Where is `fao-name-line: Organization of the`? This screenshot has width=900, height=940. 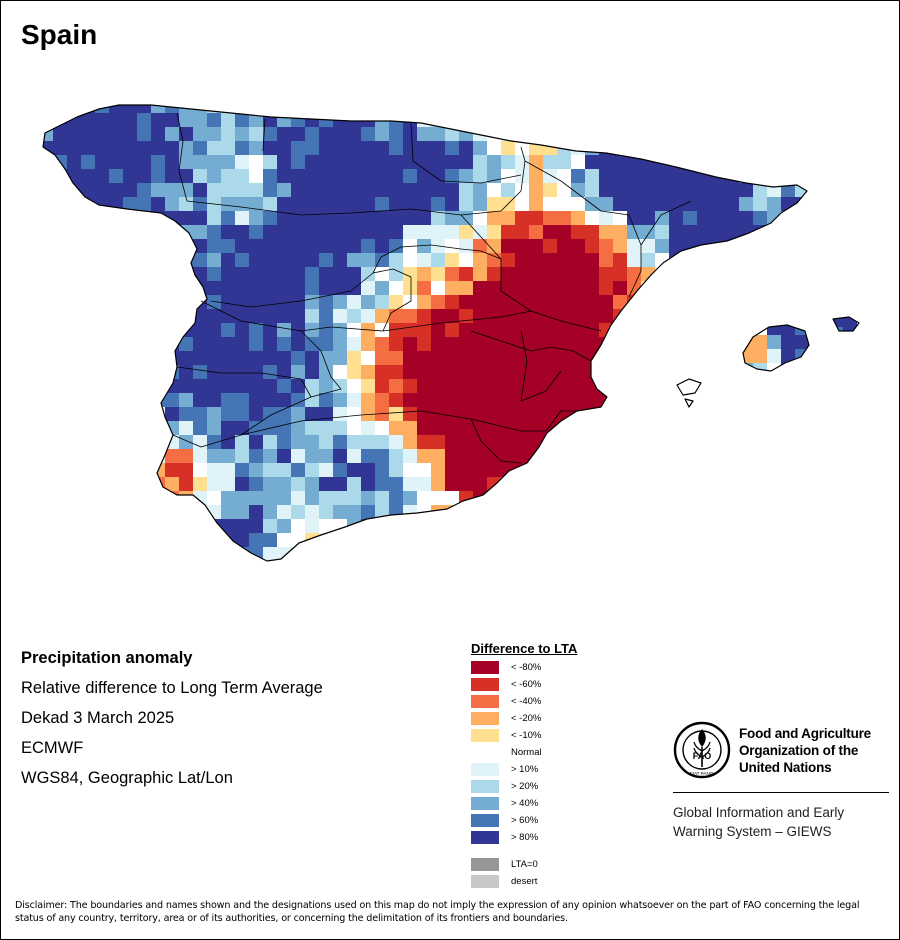 fao-name-line: Organization of the is located at coordinates (799, 750).